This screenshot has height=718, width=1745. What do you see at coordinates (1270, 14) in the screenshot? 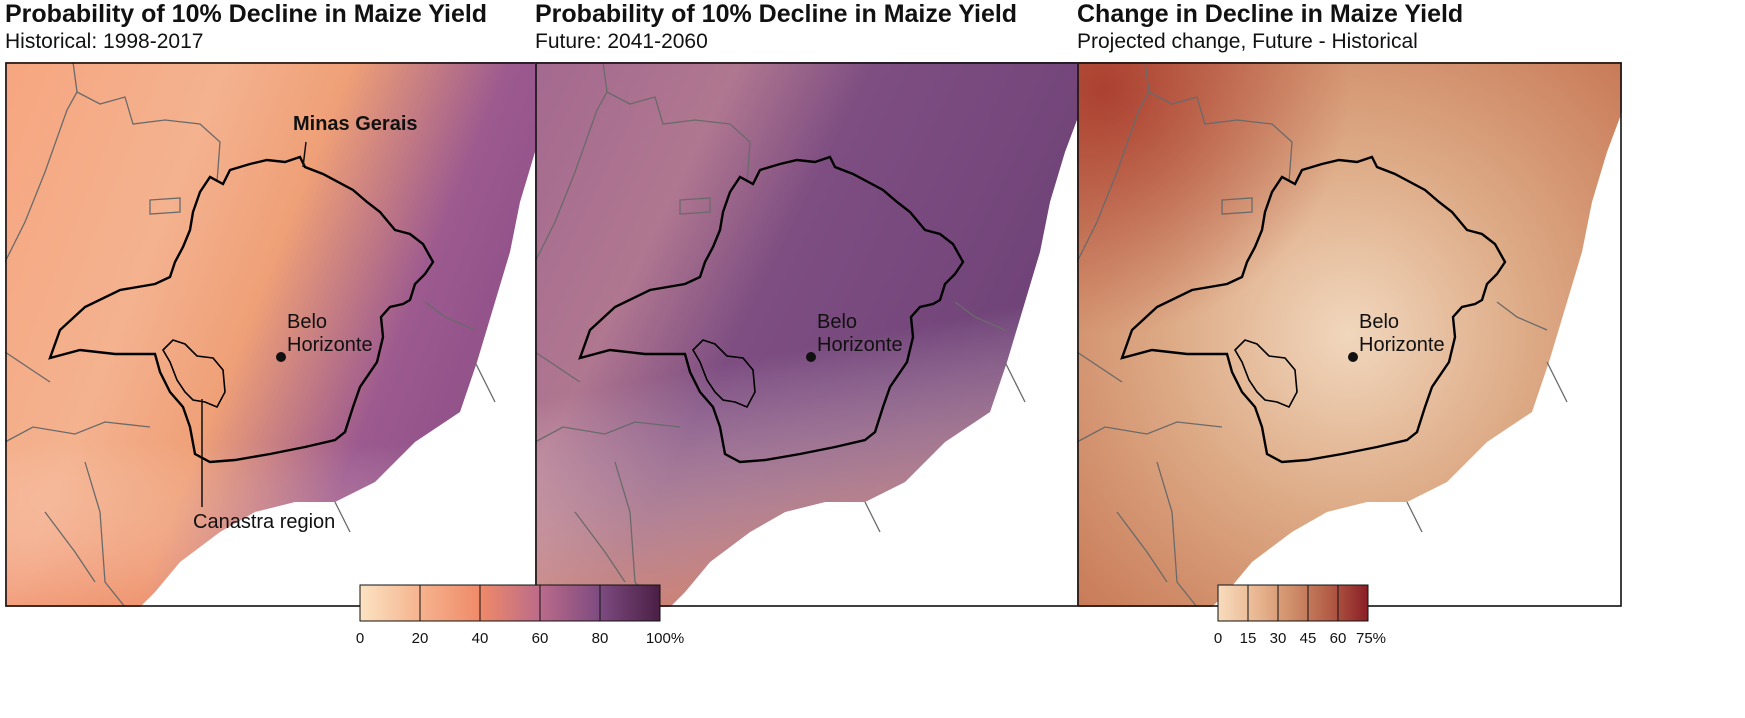
I see `panel-title: Change in Decline in Maize Yield` at bounding box center [1270, 14].